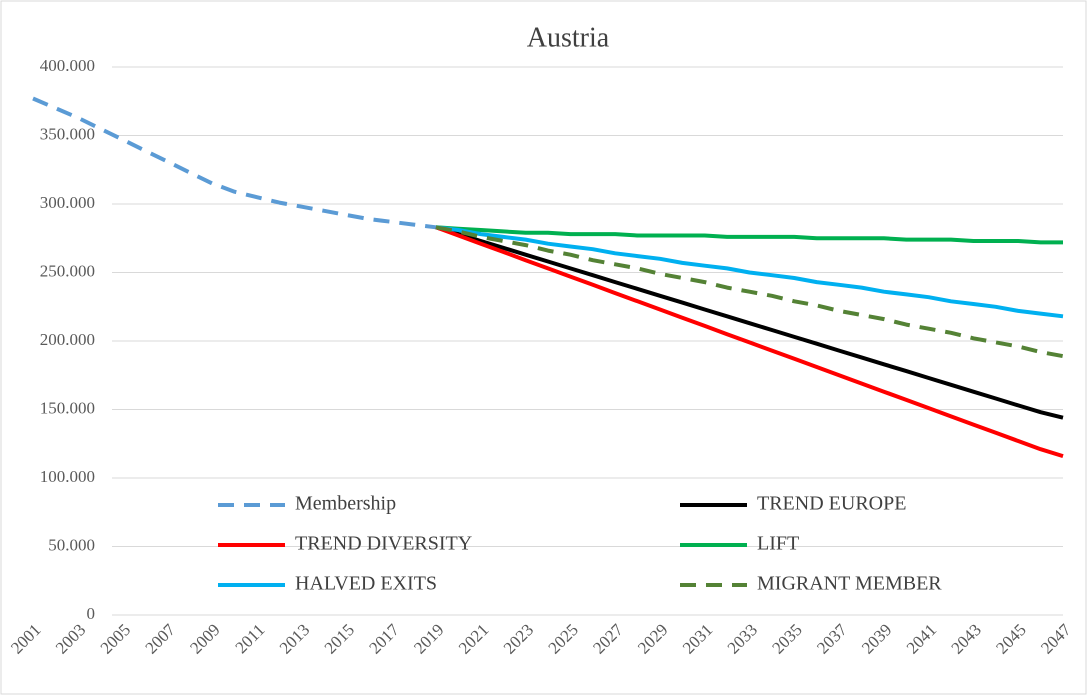  Describe the element at coordinates (383, 544) in the screenshot. I see `legend-label: TREND DIVERSITY` at that location.